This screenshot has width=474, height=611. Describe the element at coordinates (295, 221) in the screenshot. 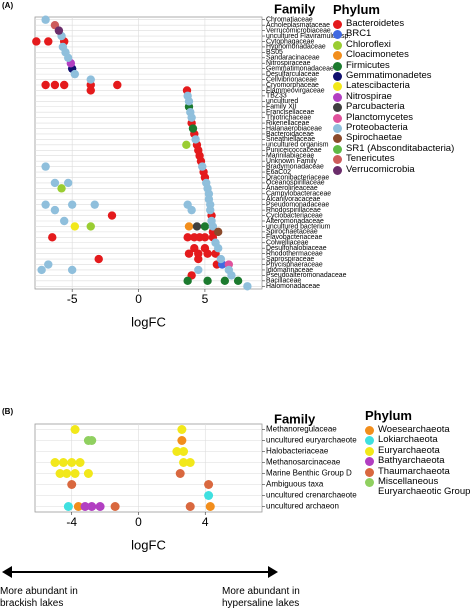

I see `family-label: Alteromonadaceae` at that location.